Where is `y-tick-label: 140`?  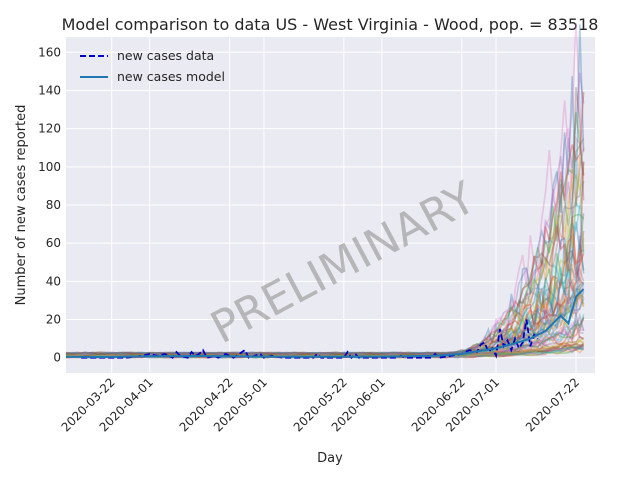 y-tick-label: 140 is located at coordinates (49, 90).